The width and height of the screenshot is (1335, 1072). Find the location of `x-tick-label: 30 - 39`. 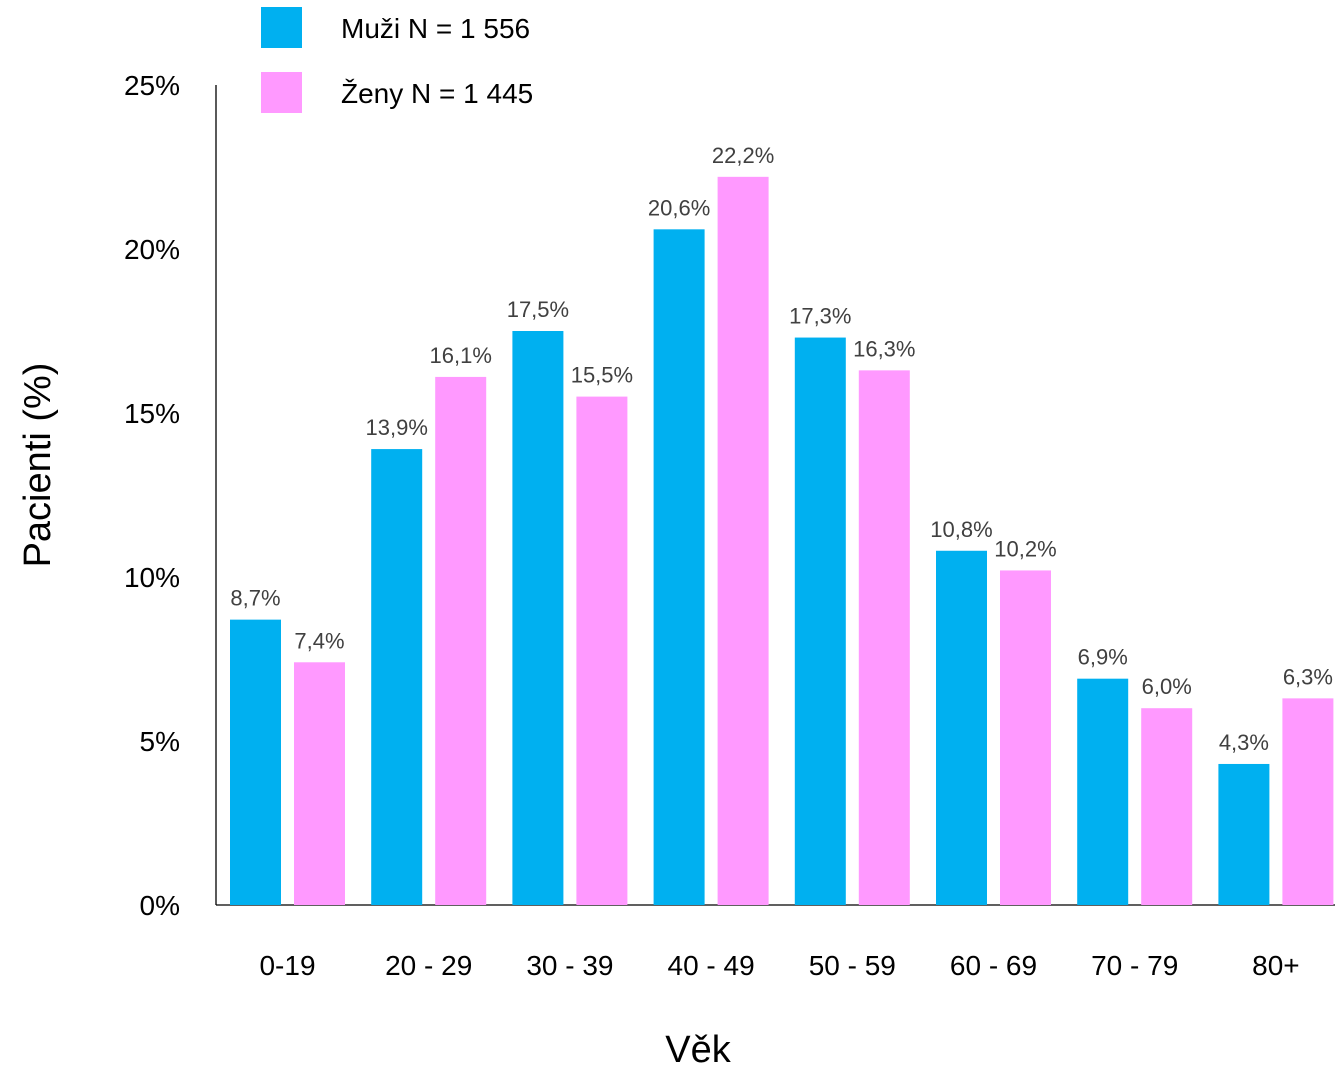

x-tick-label: 30 - 39 is located at coordinates (569, 965).